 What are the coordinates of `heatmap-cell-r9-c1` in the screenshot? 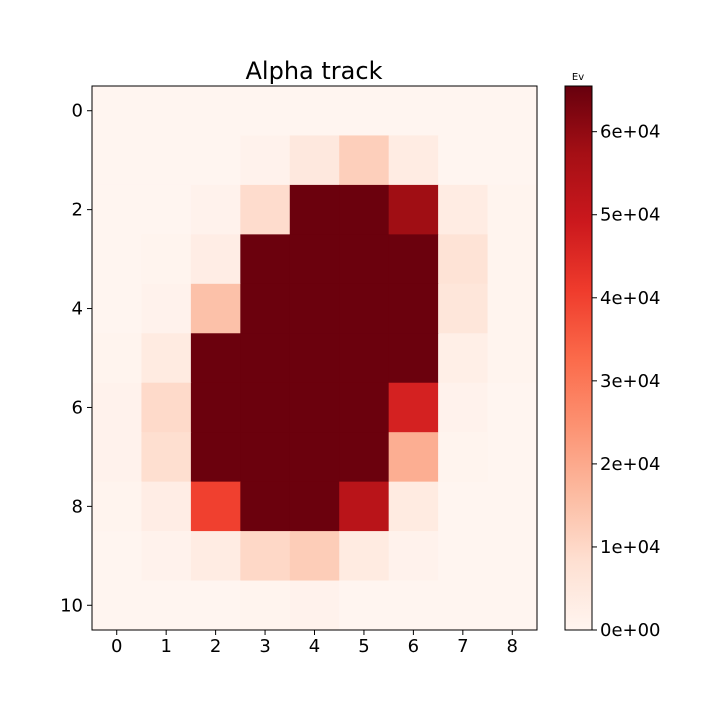 It's located at (166, 556).